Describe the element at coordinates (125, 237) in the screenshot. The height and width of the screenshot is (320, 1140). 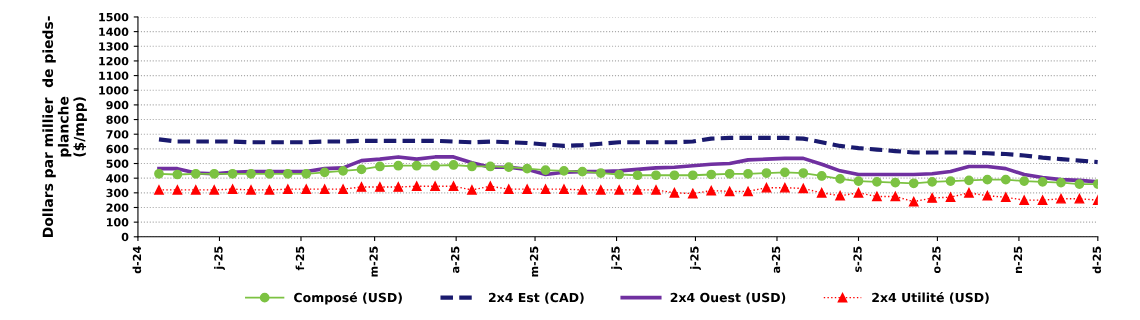
I see `y-tick-label: 0` at that location.